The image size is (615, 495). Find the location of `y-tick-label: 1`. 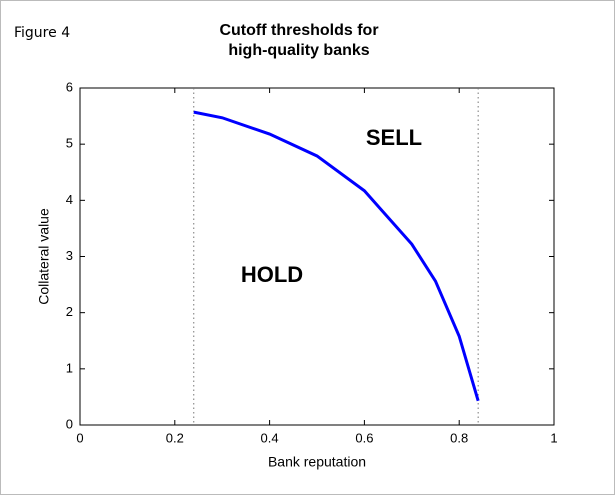

y-tick-label: 1 is located at coordinates (69, 367).